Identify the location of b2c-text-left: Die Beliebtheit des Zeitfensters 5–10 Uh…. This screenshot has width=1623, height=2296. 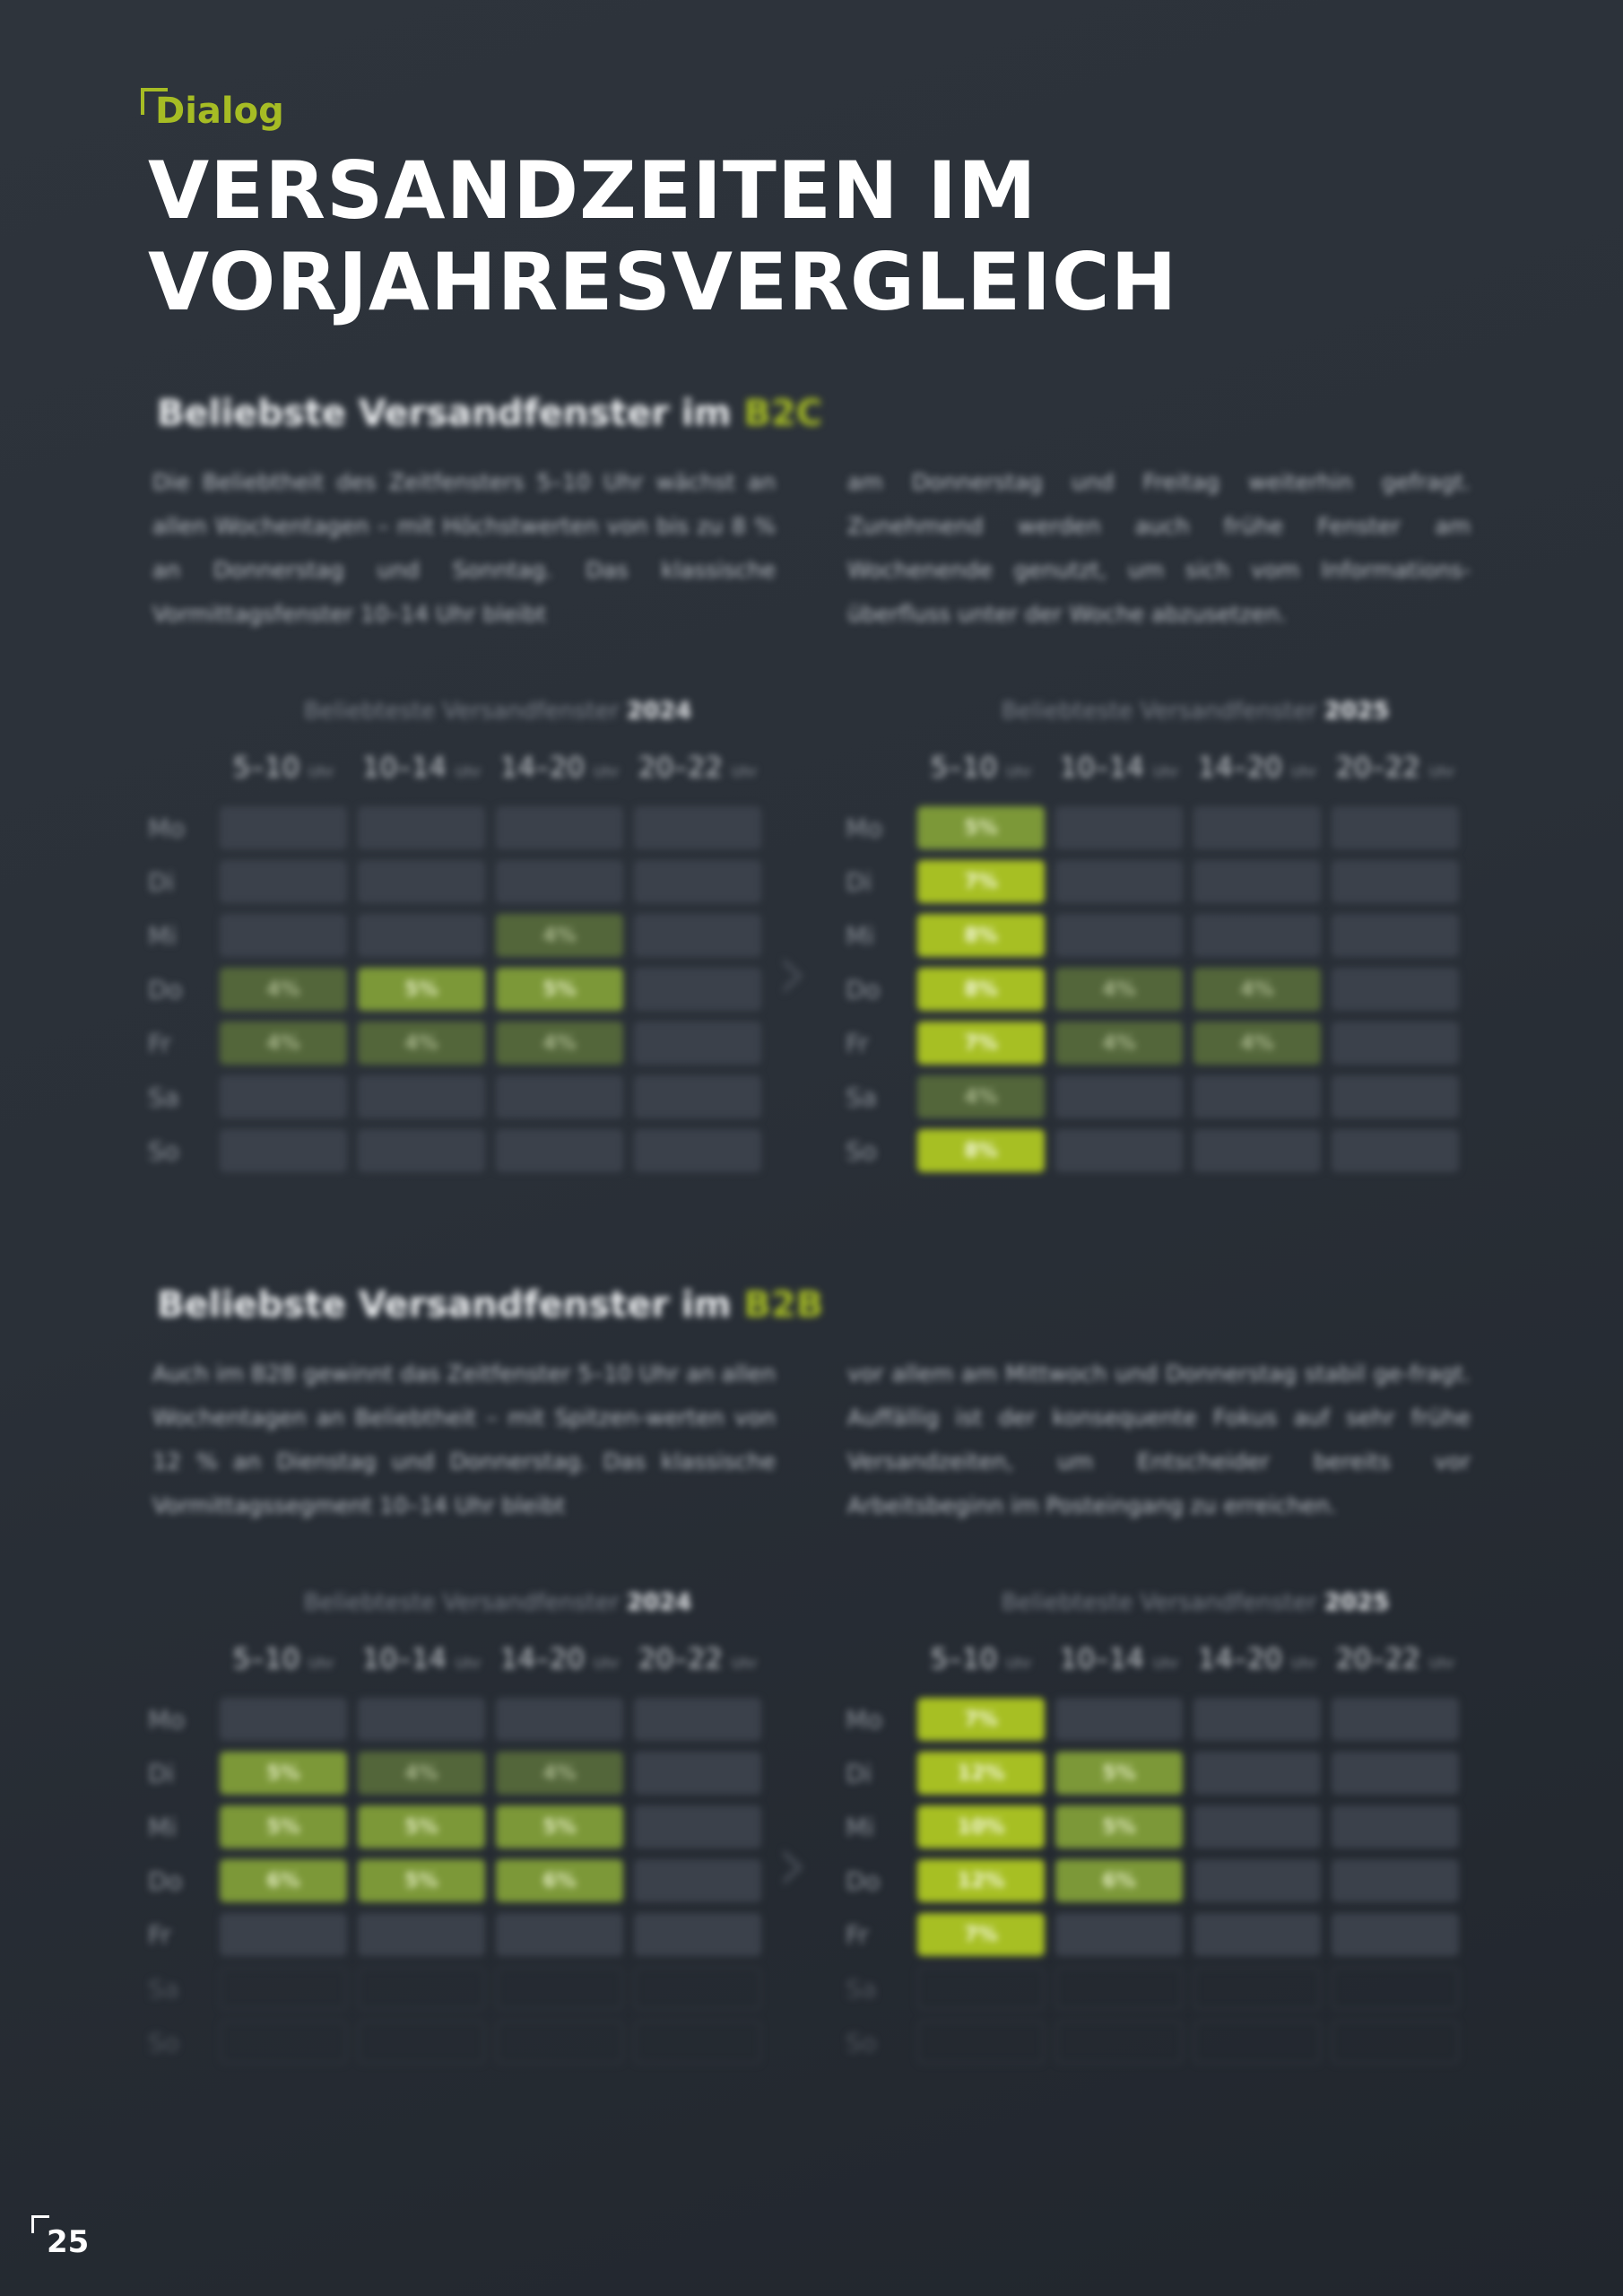
(464, 548).